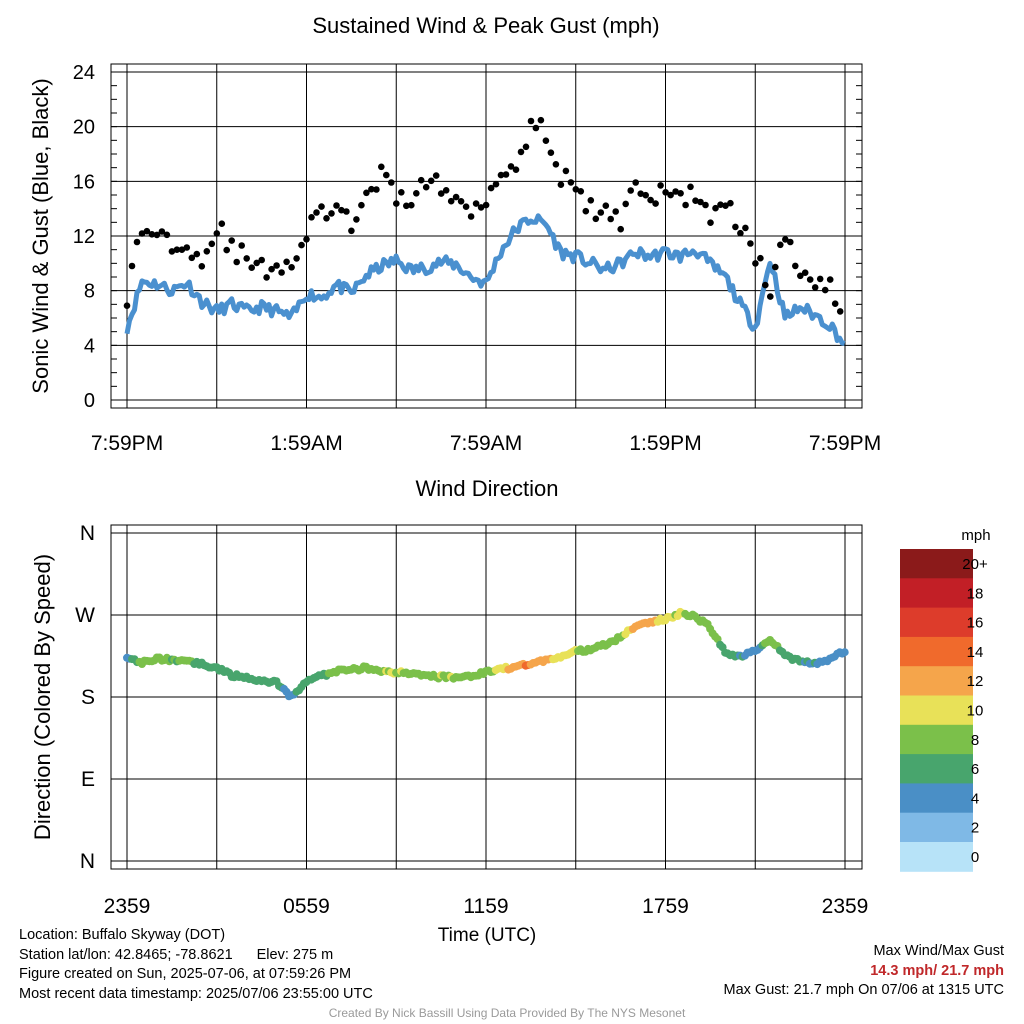  I want to click on latlon-text: Station lat/lon: 42.8465; -78.8621, so click(126, 954).